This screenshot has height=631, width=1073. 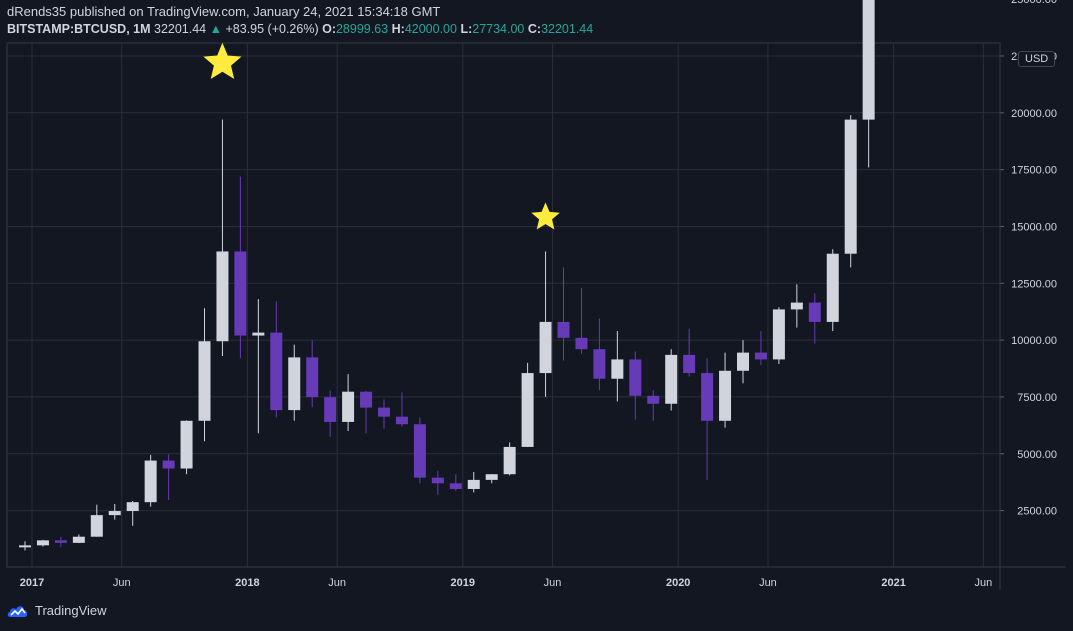 What do you see at coordinates (1037, 512) in the screenshot?
I see `y-tick-label: 2500.00` at bounding box center [1037, 512].